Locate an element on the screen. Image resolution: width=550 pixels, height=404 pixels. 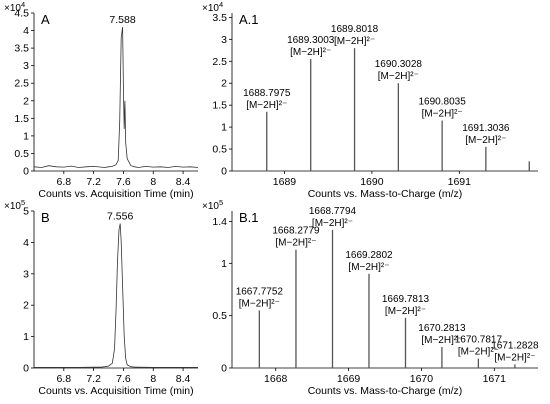
peak-mz-label: 1690.3028 is located at coordinates (399, 64).